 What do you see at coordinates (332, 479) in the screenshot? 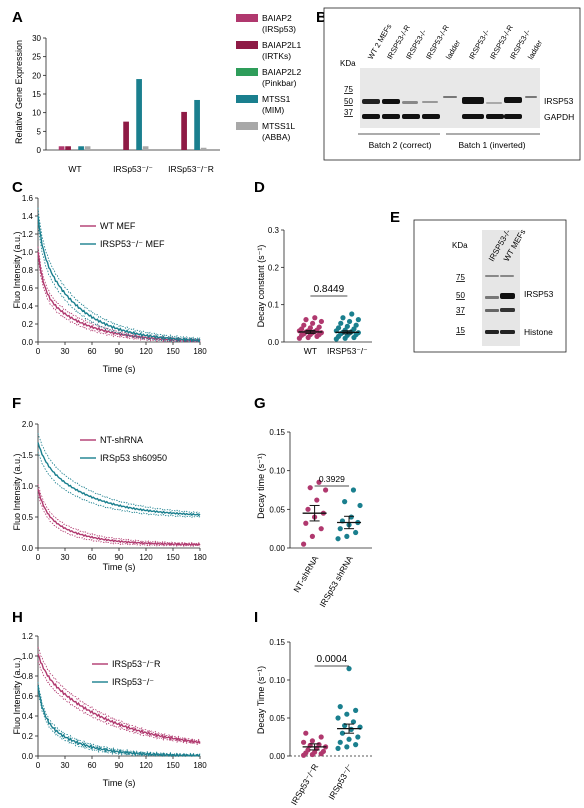
I see `chart-dot-pvalue: 0.3929` at bounding box center [332, 479].